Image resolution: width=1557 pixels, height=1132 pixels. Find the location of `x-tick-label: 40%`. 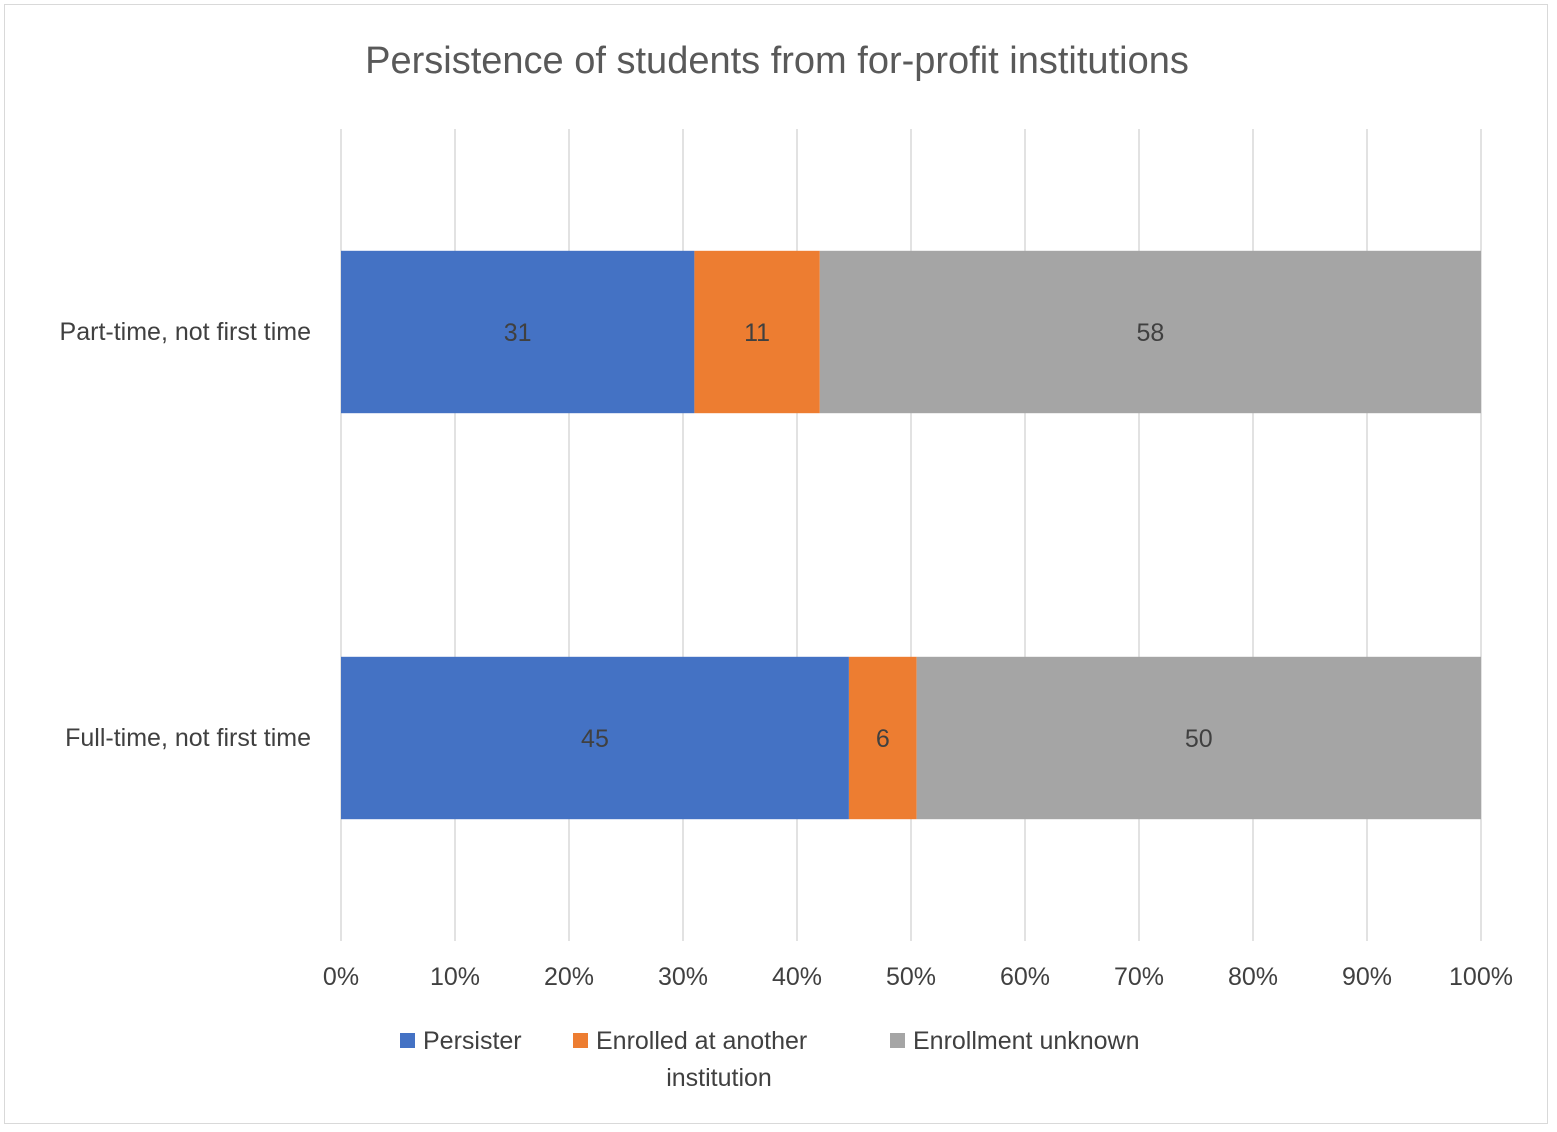

x-tick-label: 40% is located at coordinates (797, 977).